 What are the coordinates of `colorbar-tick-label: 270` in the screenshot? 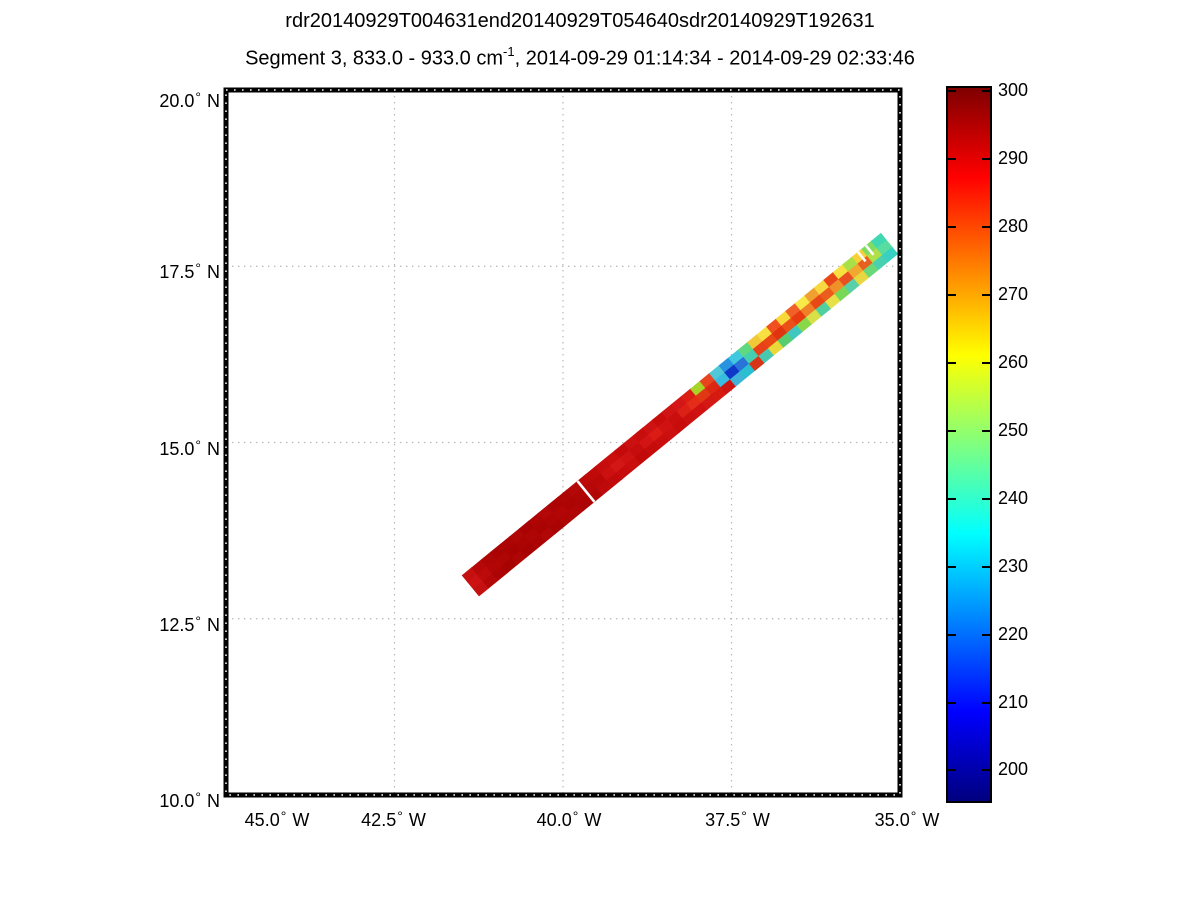 It's located at (1013, 294).